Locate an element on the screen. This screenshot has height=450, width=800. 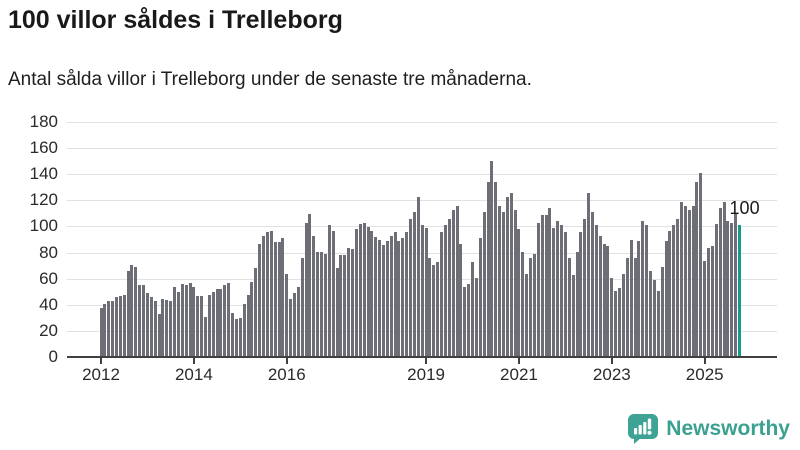
x-axis-tick-label: 2023 is located at coordinates (611, 374).